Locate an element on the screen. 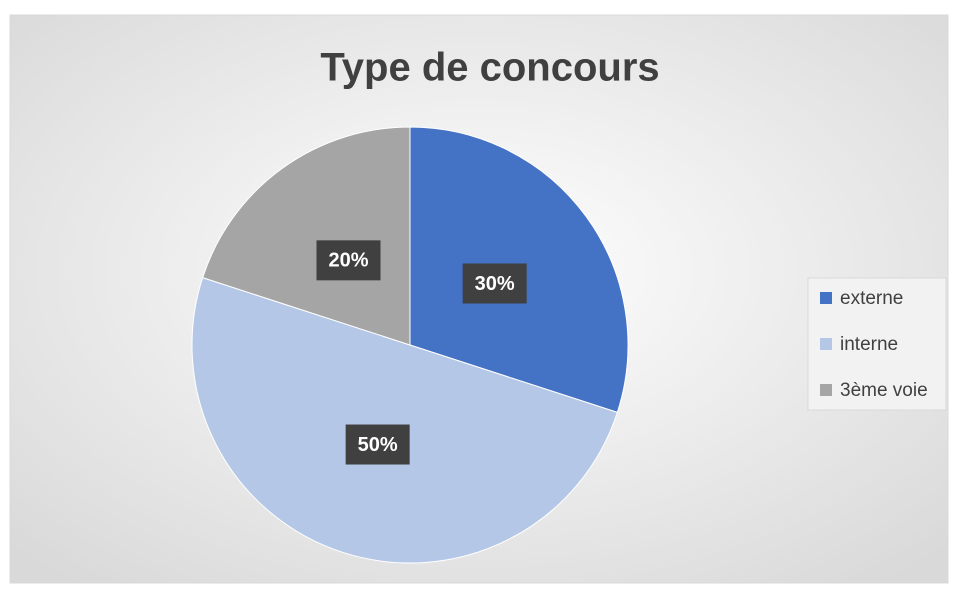 This screenshot has width=958, height=589. legend-label: externe is located at coordinates (871, 298).